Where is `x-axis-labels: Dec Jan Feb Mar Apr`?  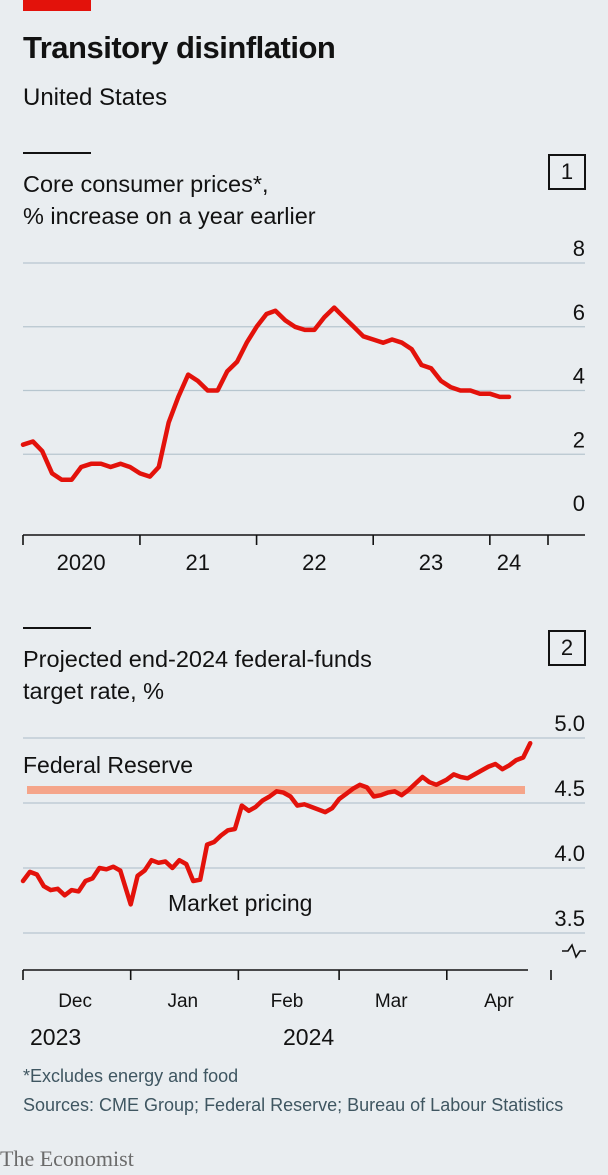
x-axis-labels: Dec Jan Feb Mar Apr is located at coordinates (286, 1001).